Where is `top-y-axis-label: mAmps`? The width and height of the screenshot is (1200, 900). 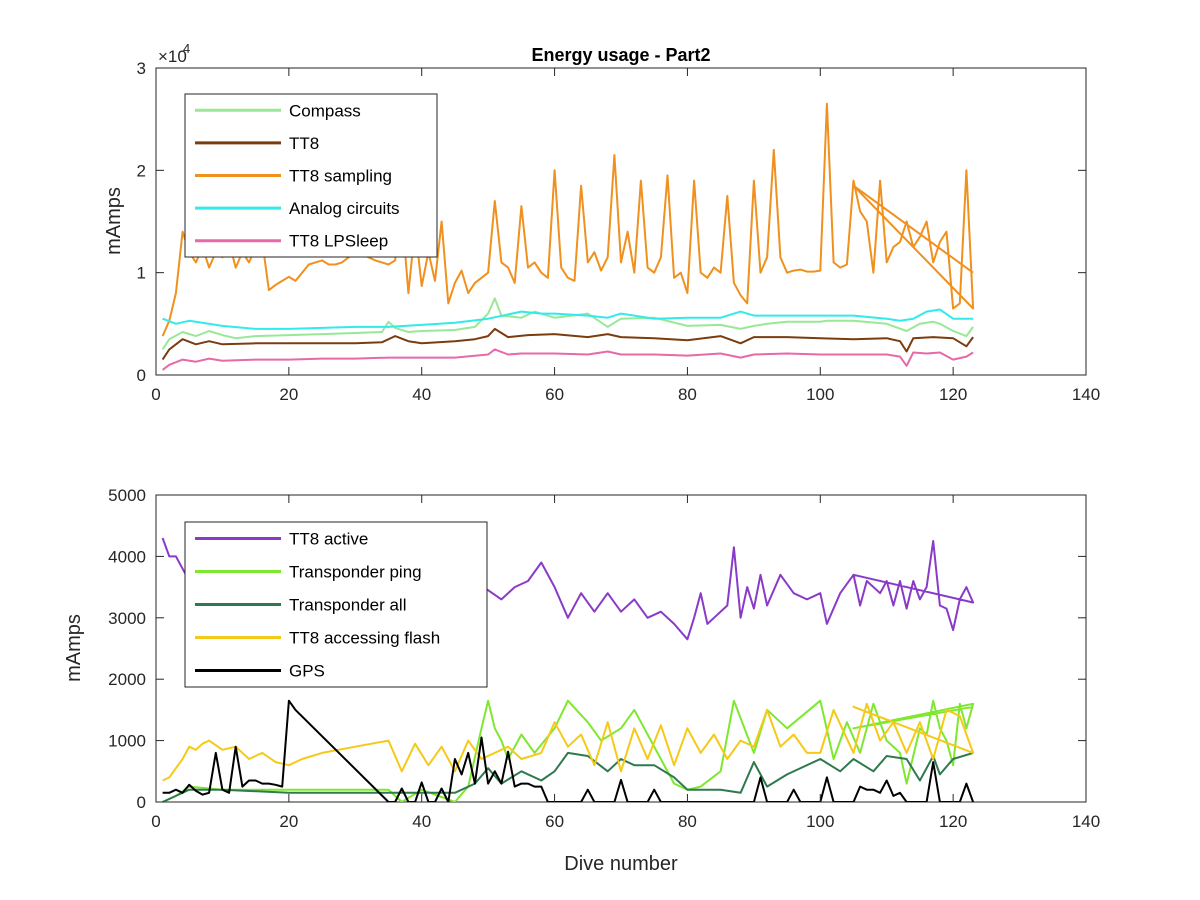
top-y-axis-label: mAmps is located at coordinates (114, 221).